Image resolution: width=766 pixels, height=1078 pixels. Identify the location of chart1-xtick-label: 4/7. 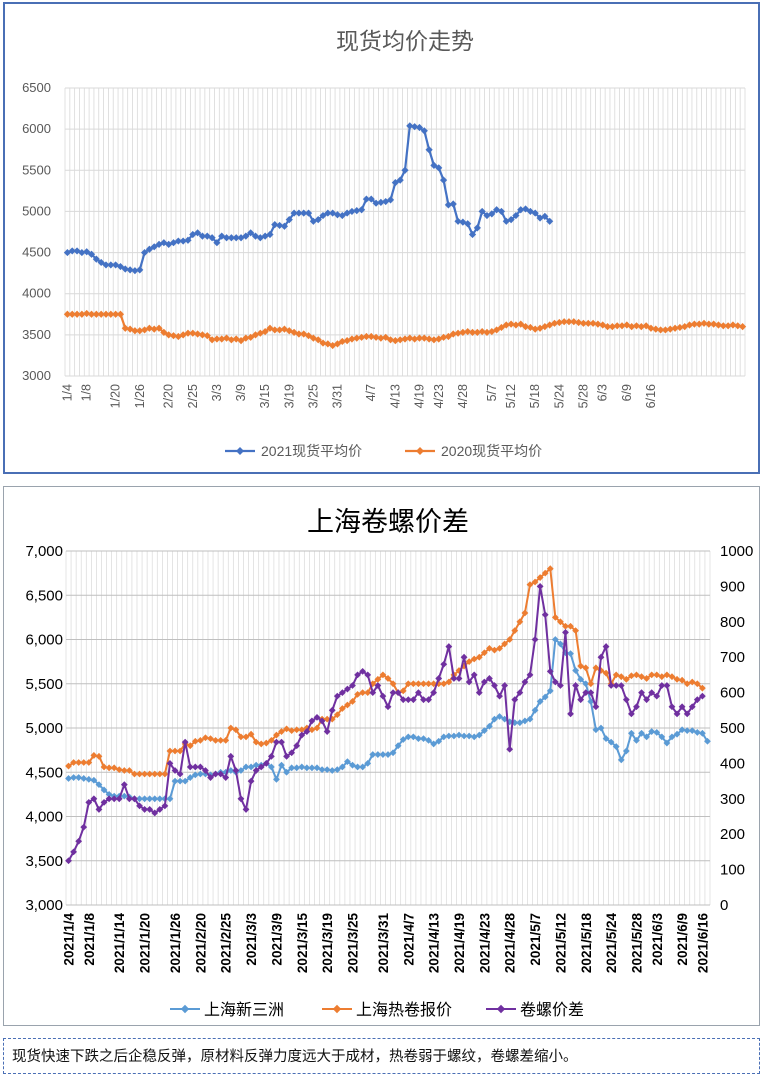
(371, 392).